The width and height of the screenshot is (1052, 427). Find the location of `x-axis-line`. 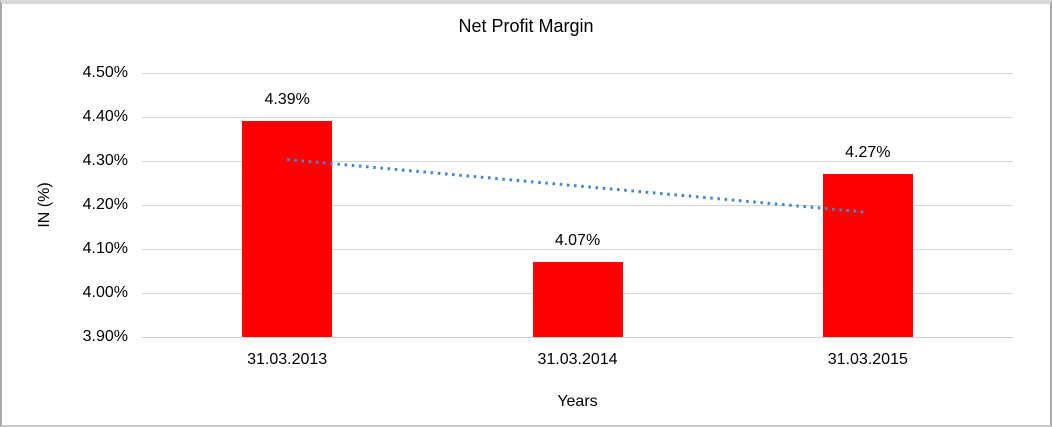

x-axis-line is located at coordinates (577, 337).